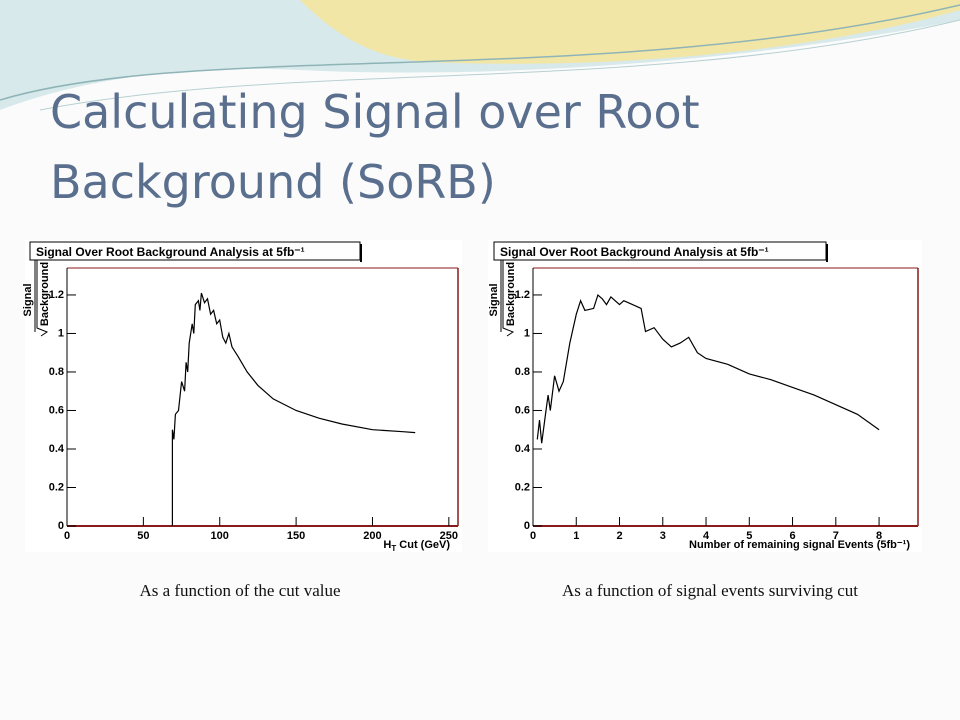 Image resolution: width=960 pixels, height=720 pixels. What do you see at coordinates (576, 536) in the screenshot?
I see `x-tick-label: 1` at bounding box center [576, 536].